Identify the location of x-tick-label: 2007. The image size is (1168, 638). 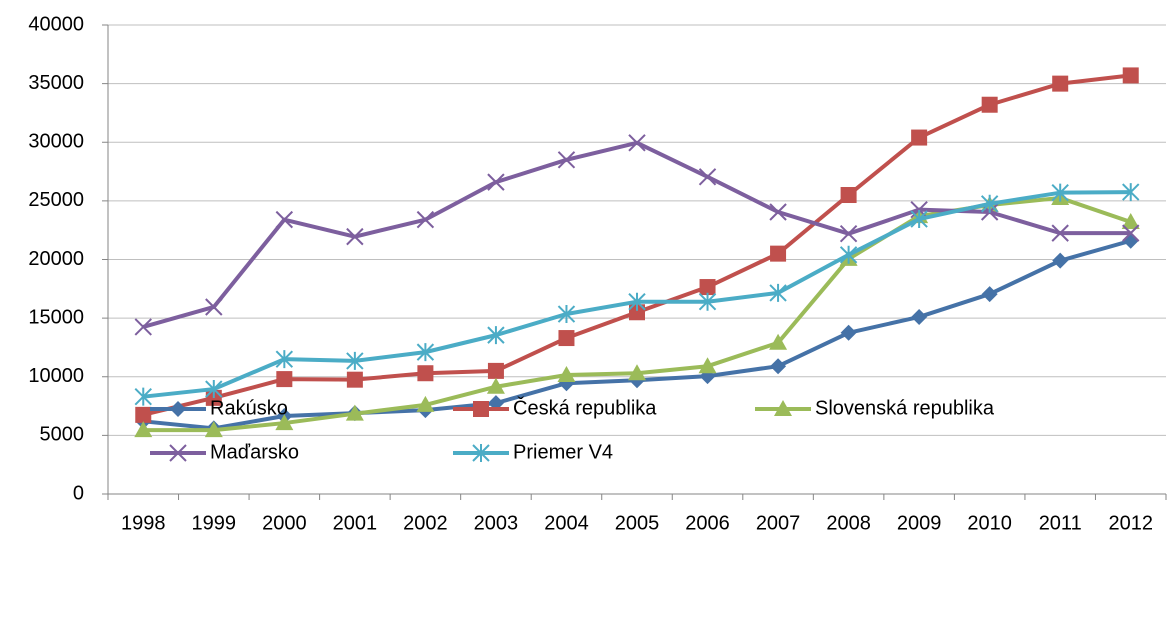
(778, 523).